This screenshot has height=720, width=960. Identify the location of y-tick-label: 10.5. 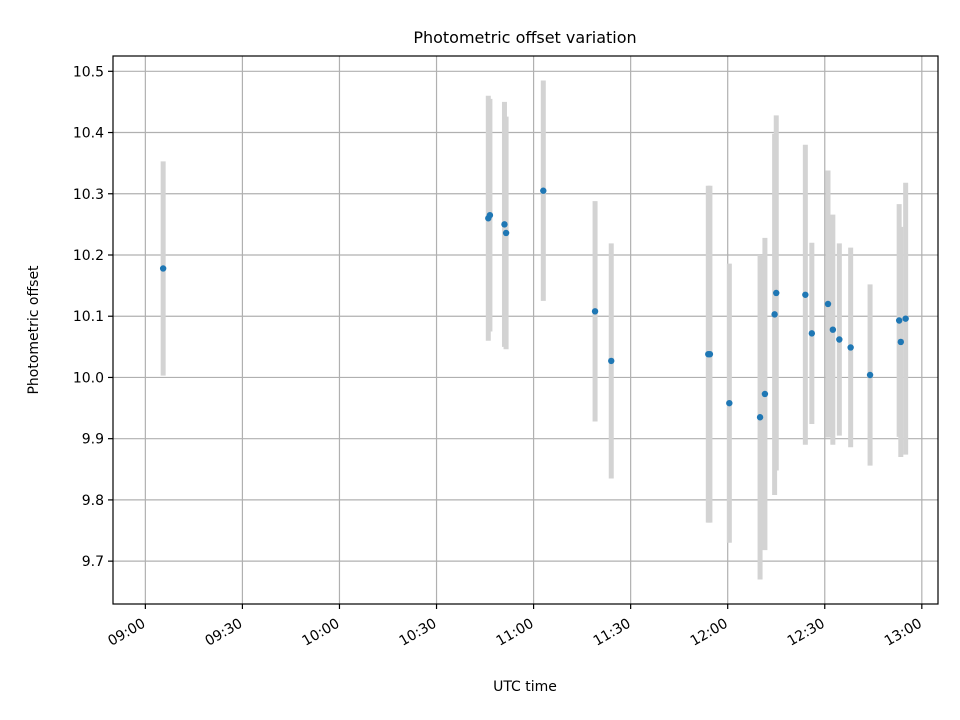
(88, 72).